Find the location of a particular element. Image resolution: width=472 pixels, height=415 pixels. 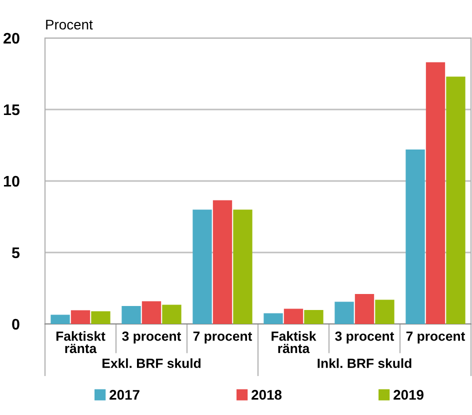

y-tick-label: 5 is located at coordinates (16, 253).